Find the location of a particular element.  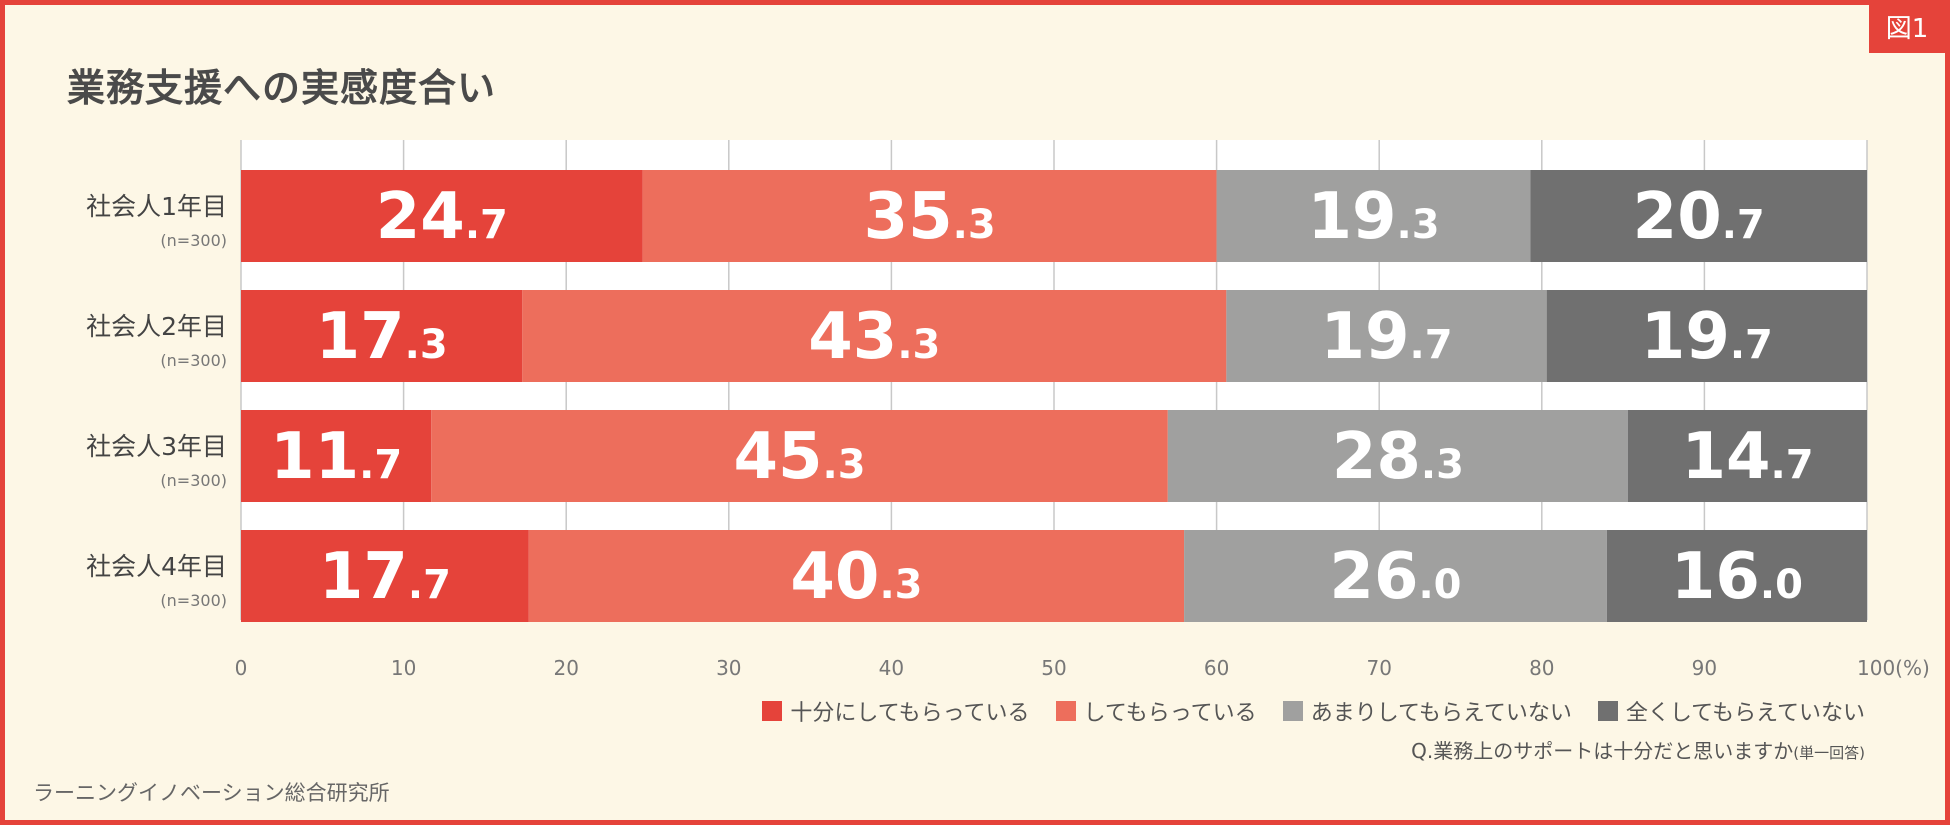

question-note: (単一回答) is located at coordinates (1829, 753).